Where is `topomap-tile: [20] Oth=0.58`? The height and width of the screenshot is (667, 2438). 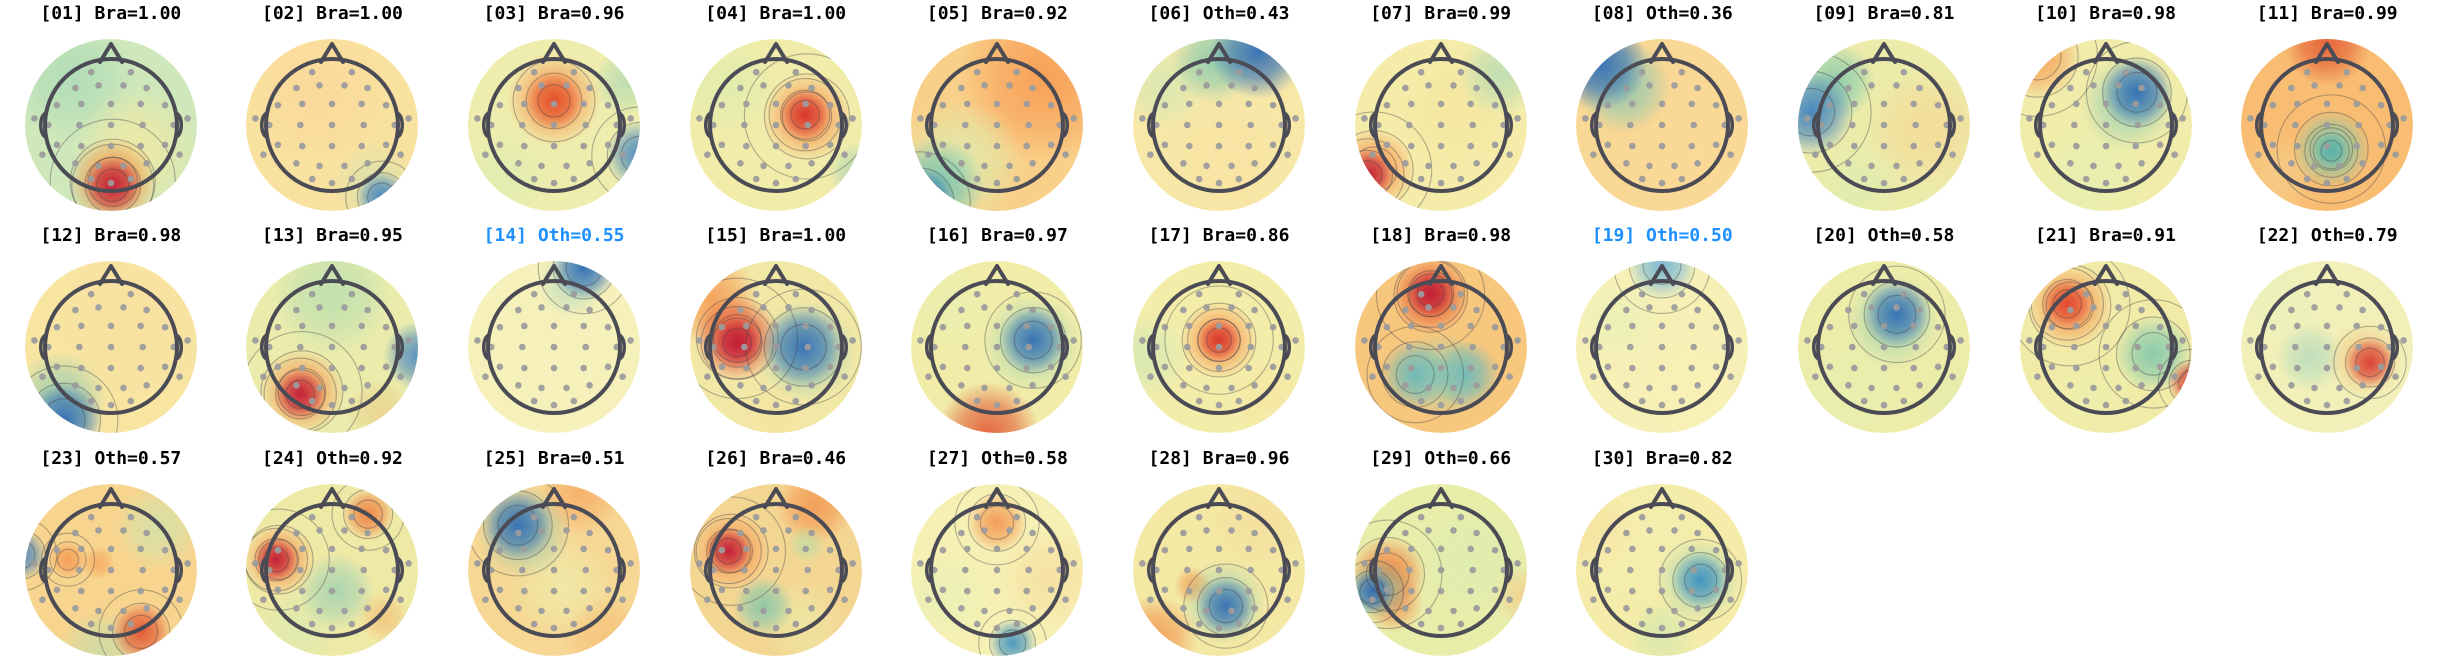
topomap-tile: [20] Oth=0.58 is located at coordinates (1884, 333).